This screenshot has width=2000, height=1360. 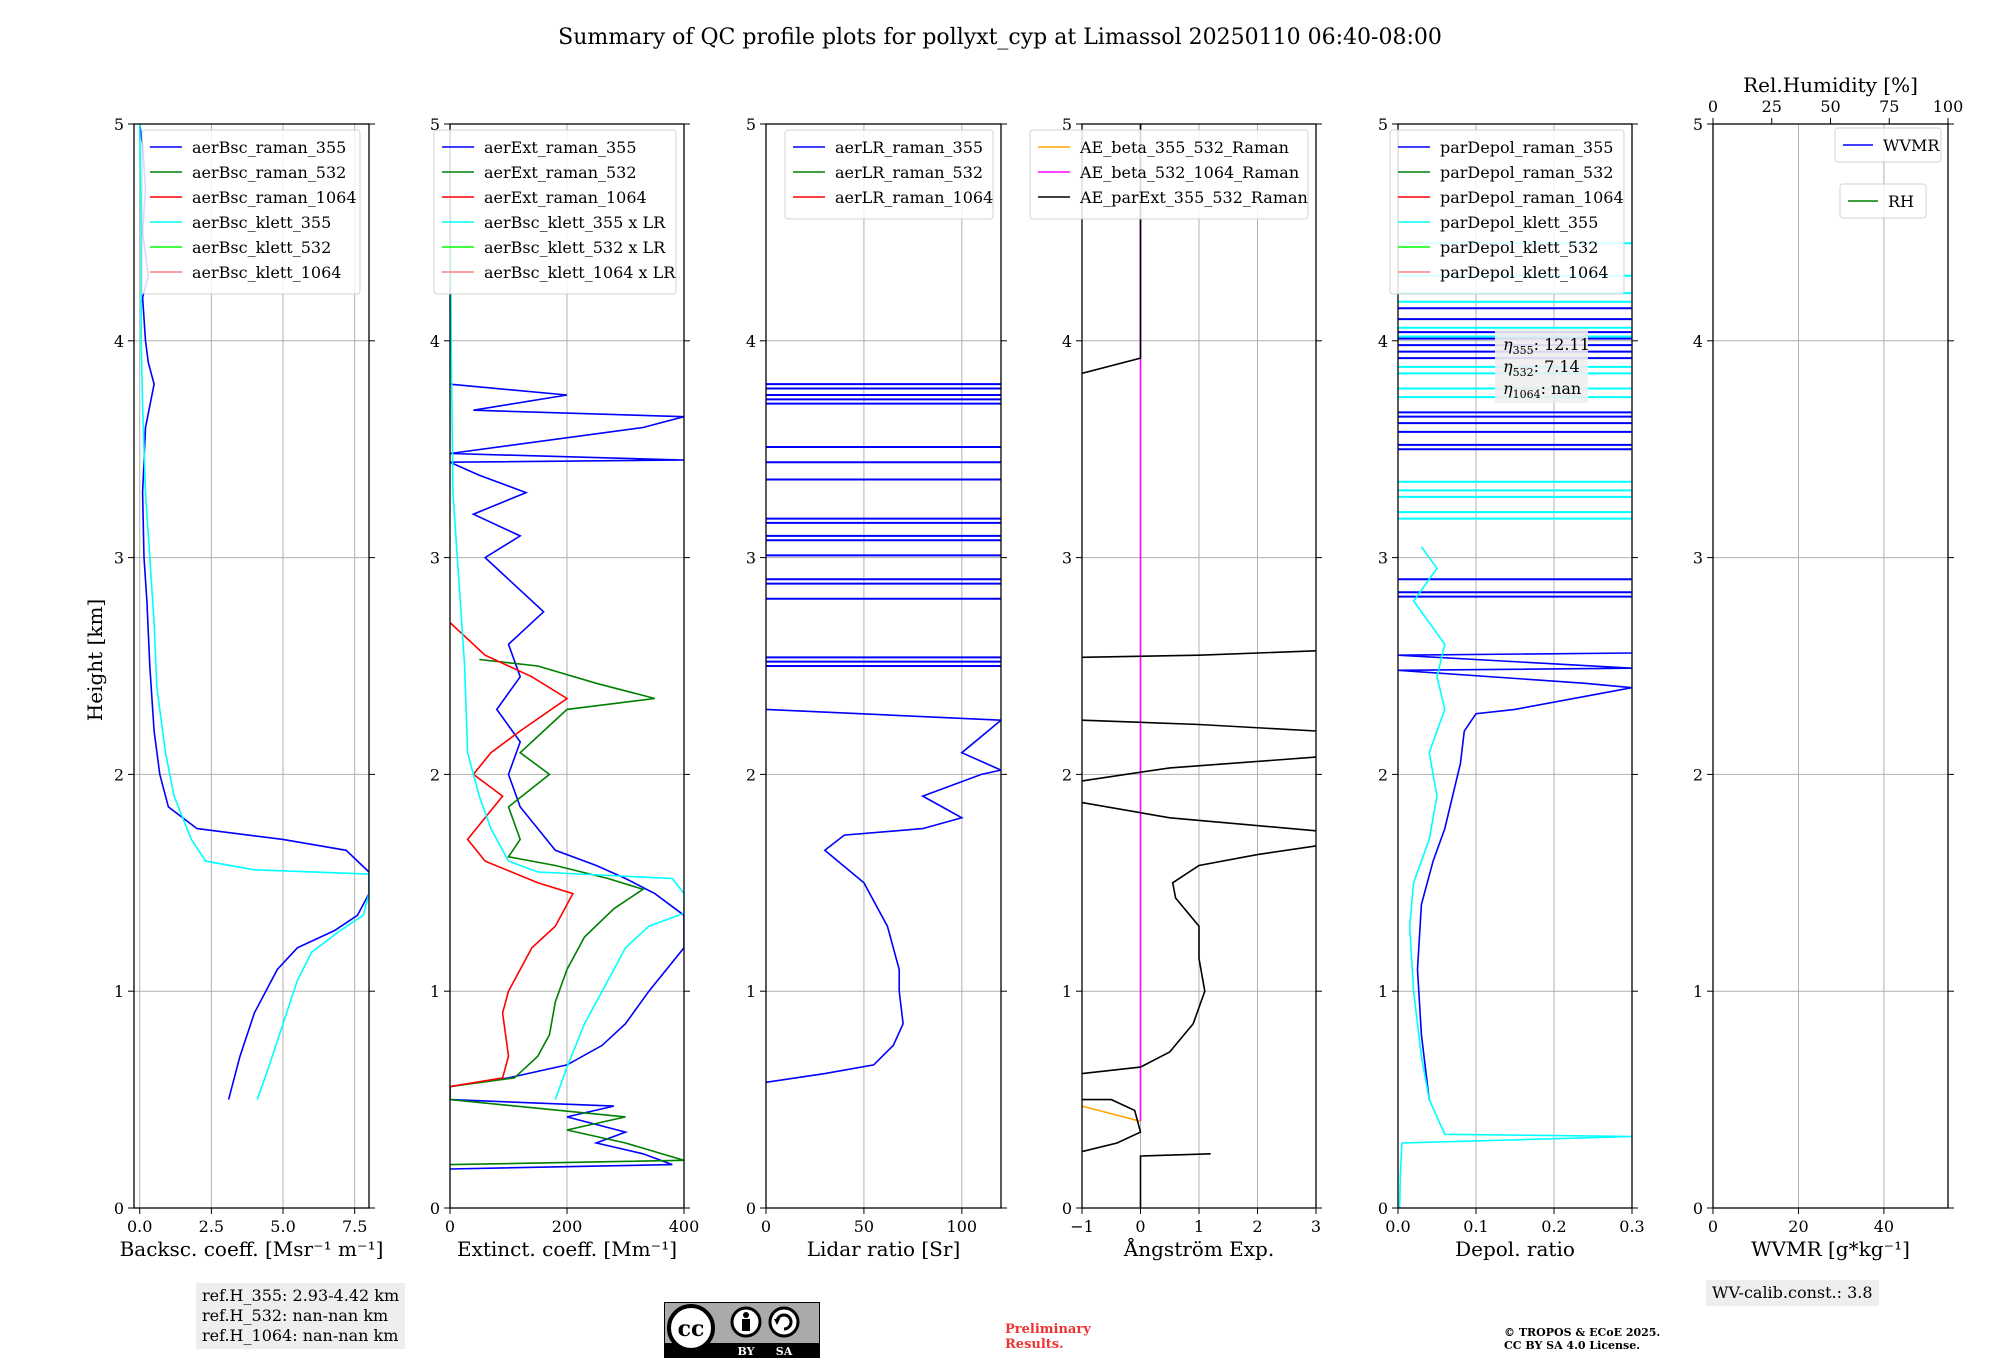 I want to click on legend-WVMR: WVMR, so click(x=1888, y=145).